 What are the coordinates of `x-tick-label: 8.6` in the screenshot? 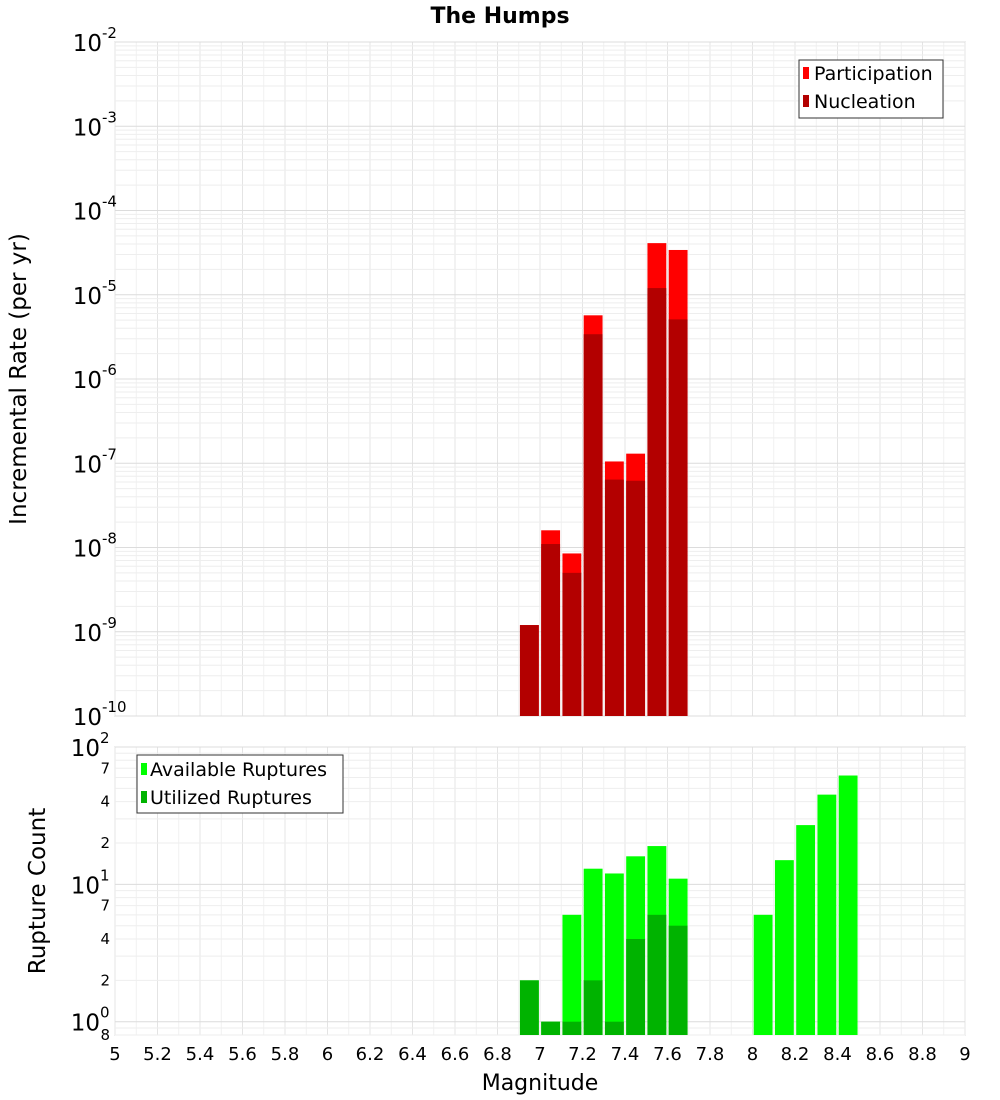 It's located at (880, 1054).